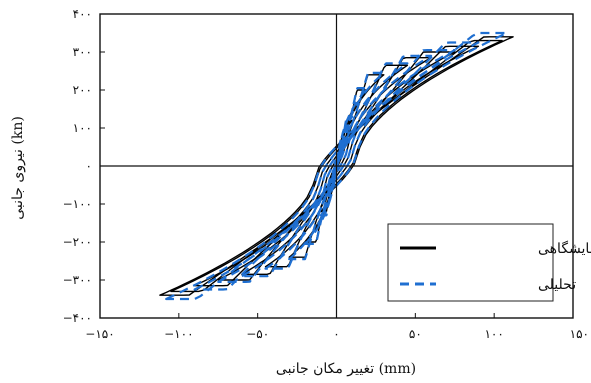 Image resolution: width=591 pixels, height=383 pixels. Describe the element at coordinates (579, 334) in the screenshot. I see `x-tick-label: ۱۵۰` at that location.